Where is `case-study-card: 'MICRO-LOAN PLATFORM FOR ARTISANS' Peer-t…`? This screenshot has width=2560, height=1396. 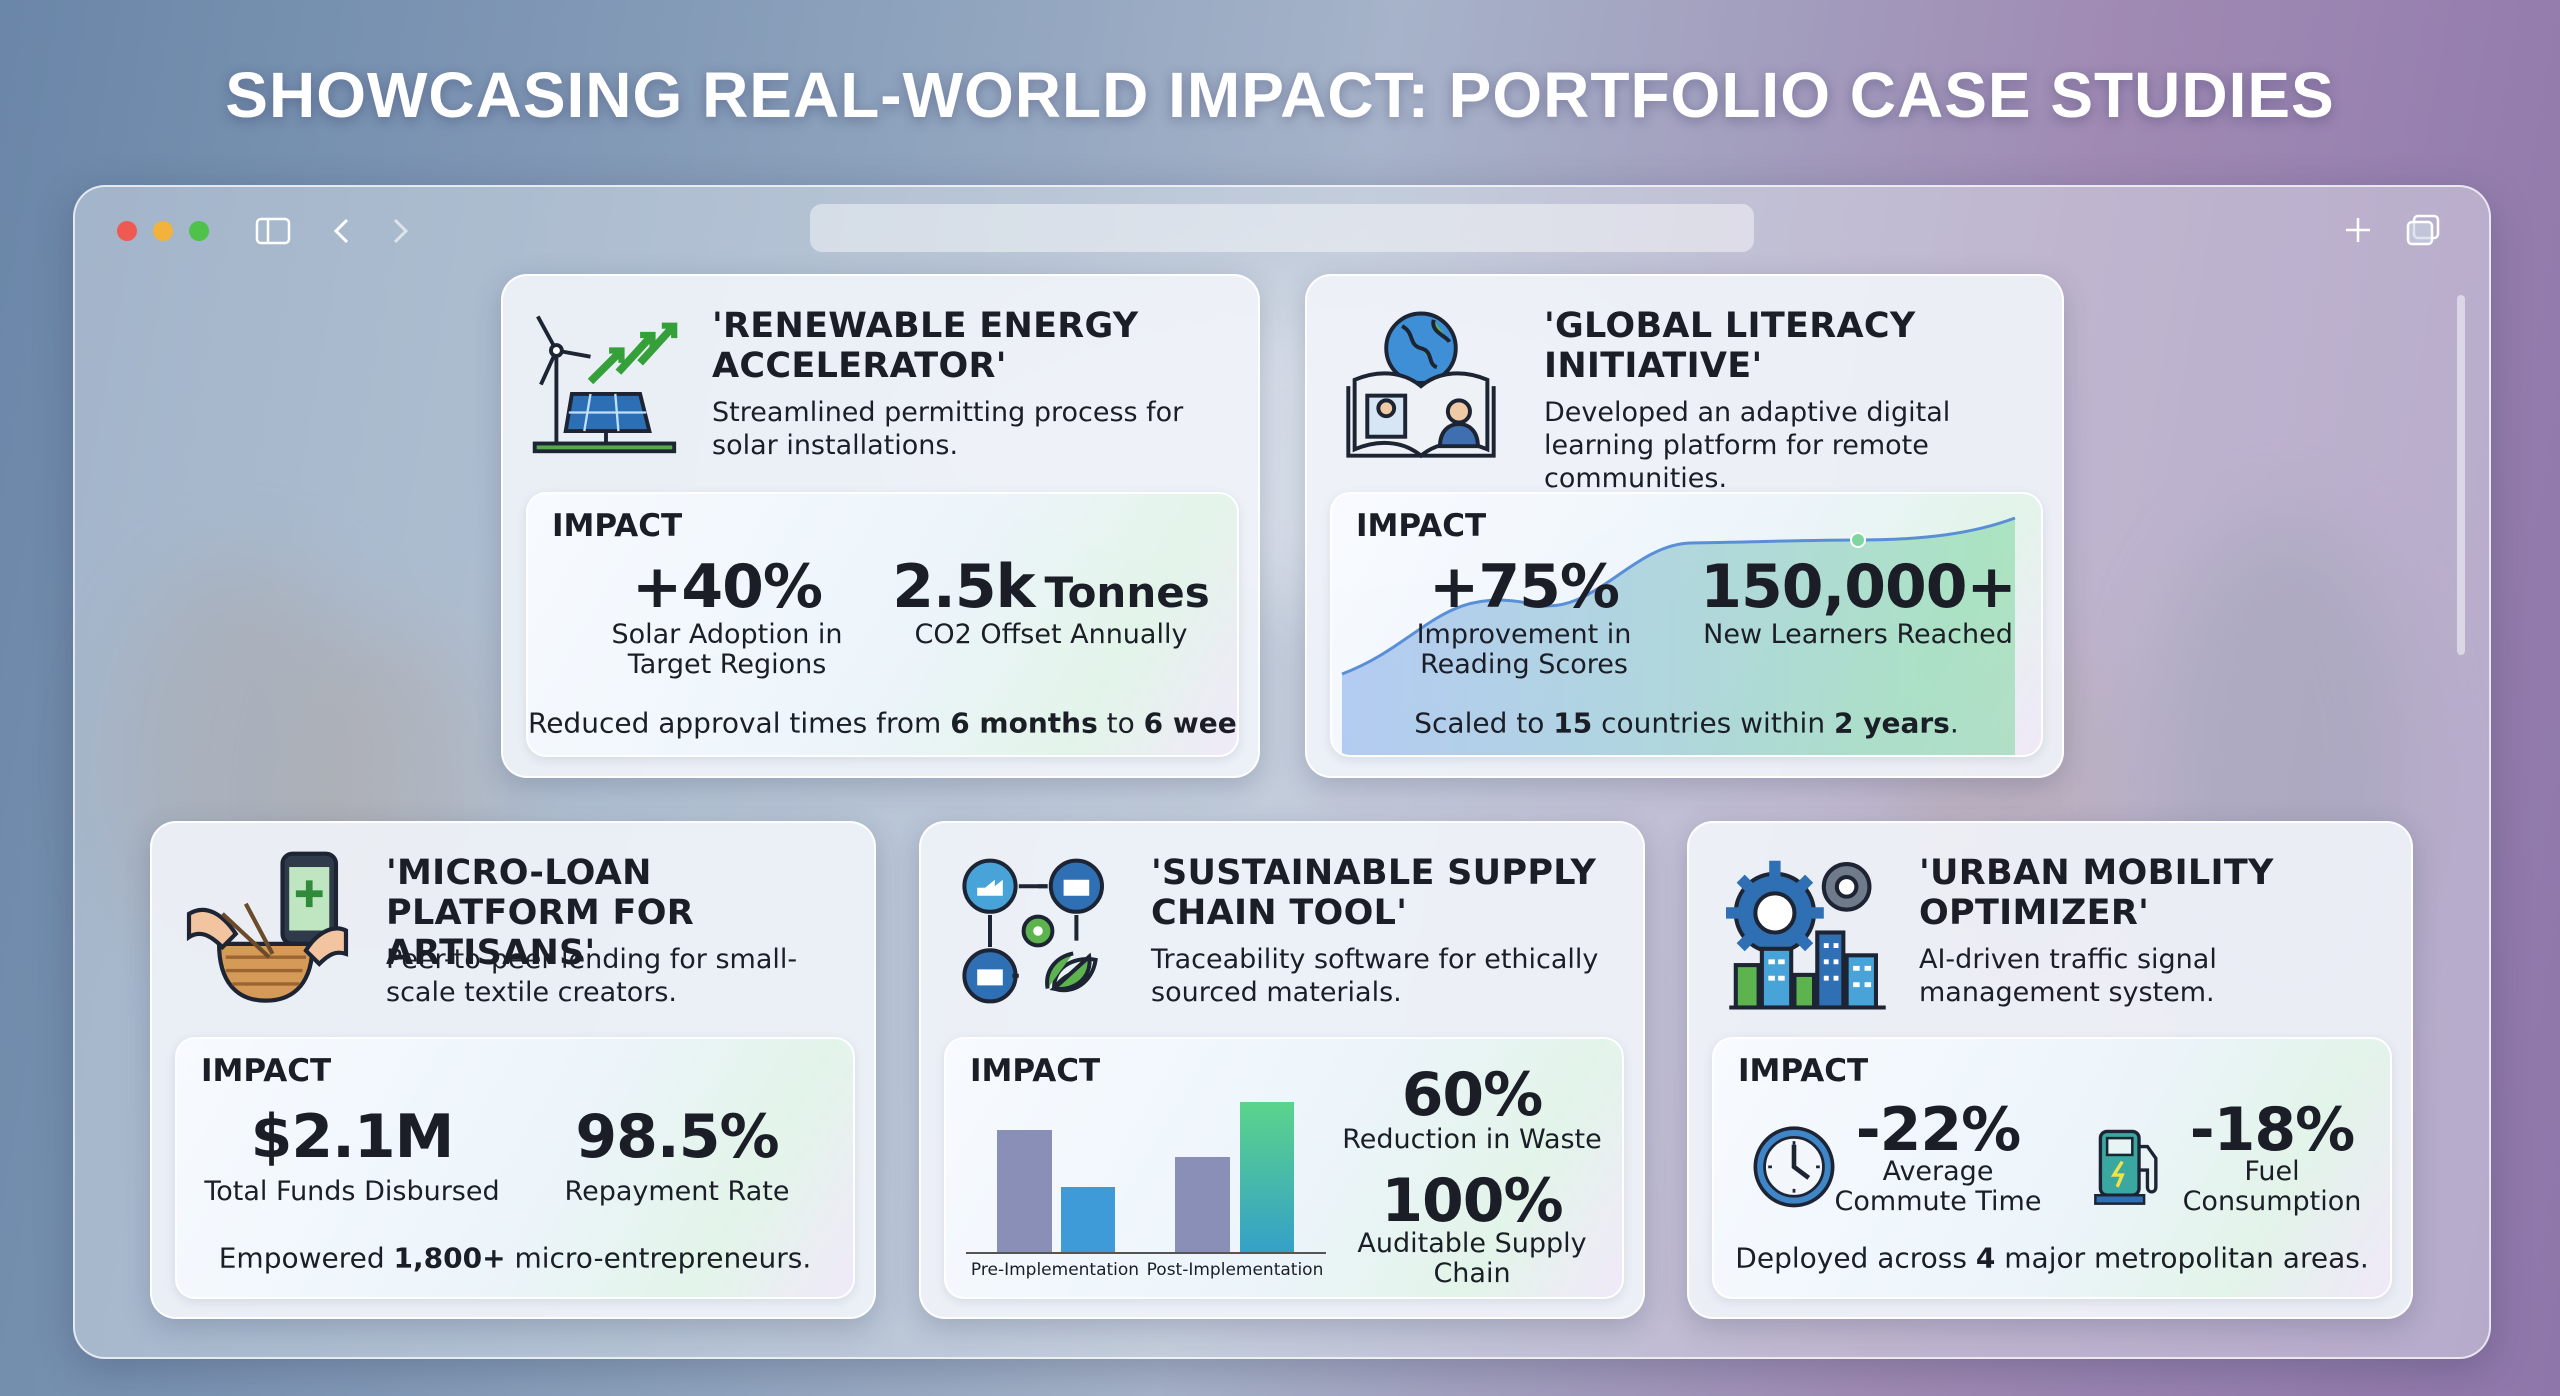
case-study-card: 'MICRO-LOAN PLATFORM FOR ARTISANS' Peer-t… is located at coordinates (513, 1070).